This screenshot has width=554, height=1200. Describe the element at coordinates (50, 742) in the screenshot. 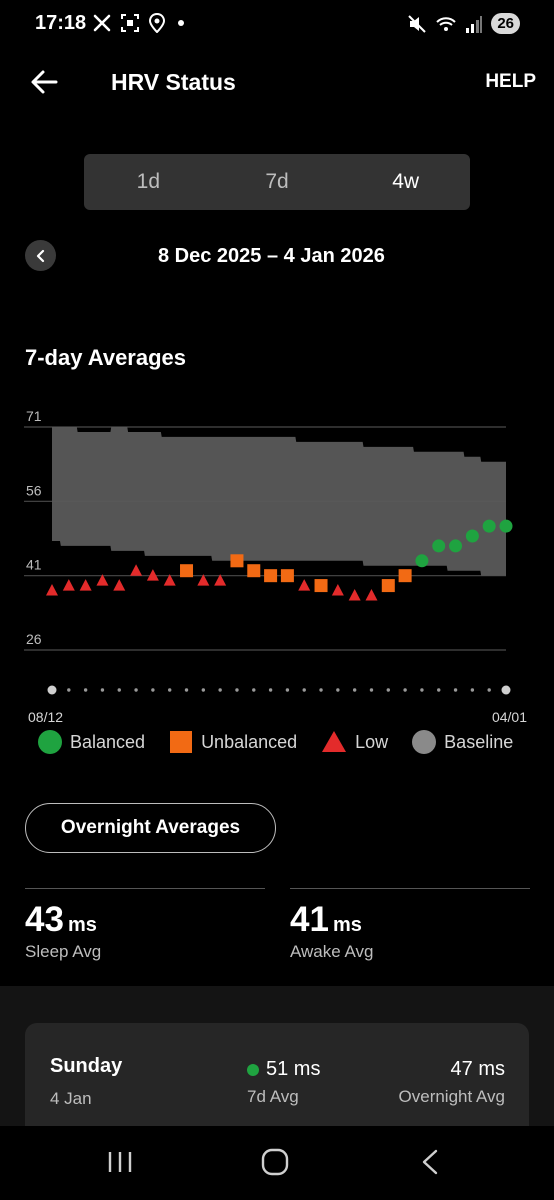

I see `balanced-circle-icon` at that location.